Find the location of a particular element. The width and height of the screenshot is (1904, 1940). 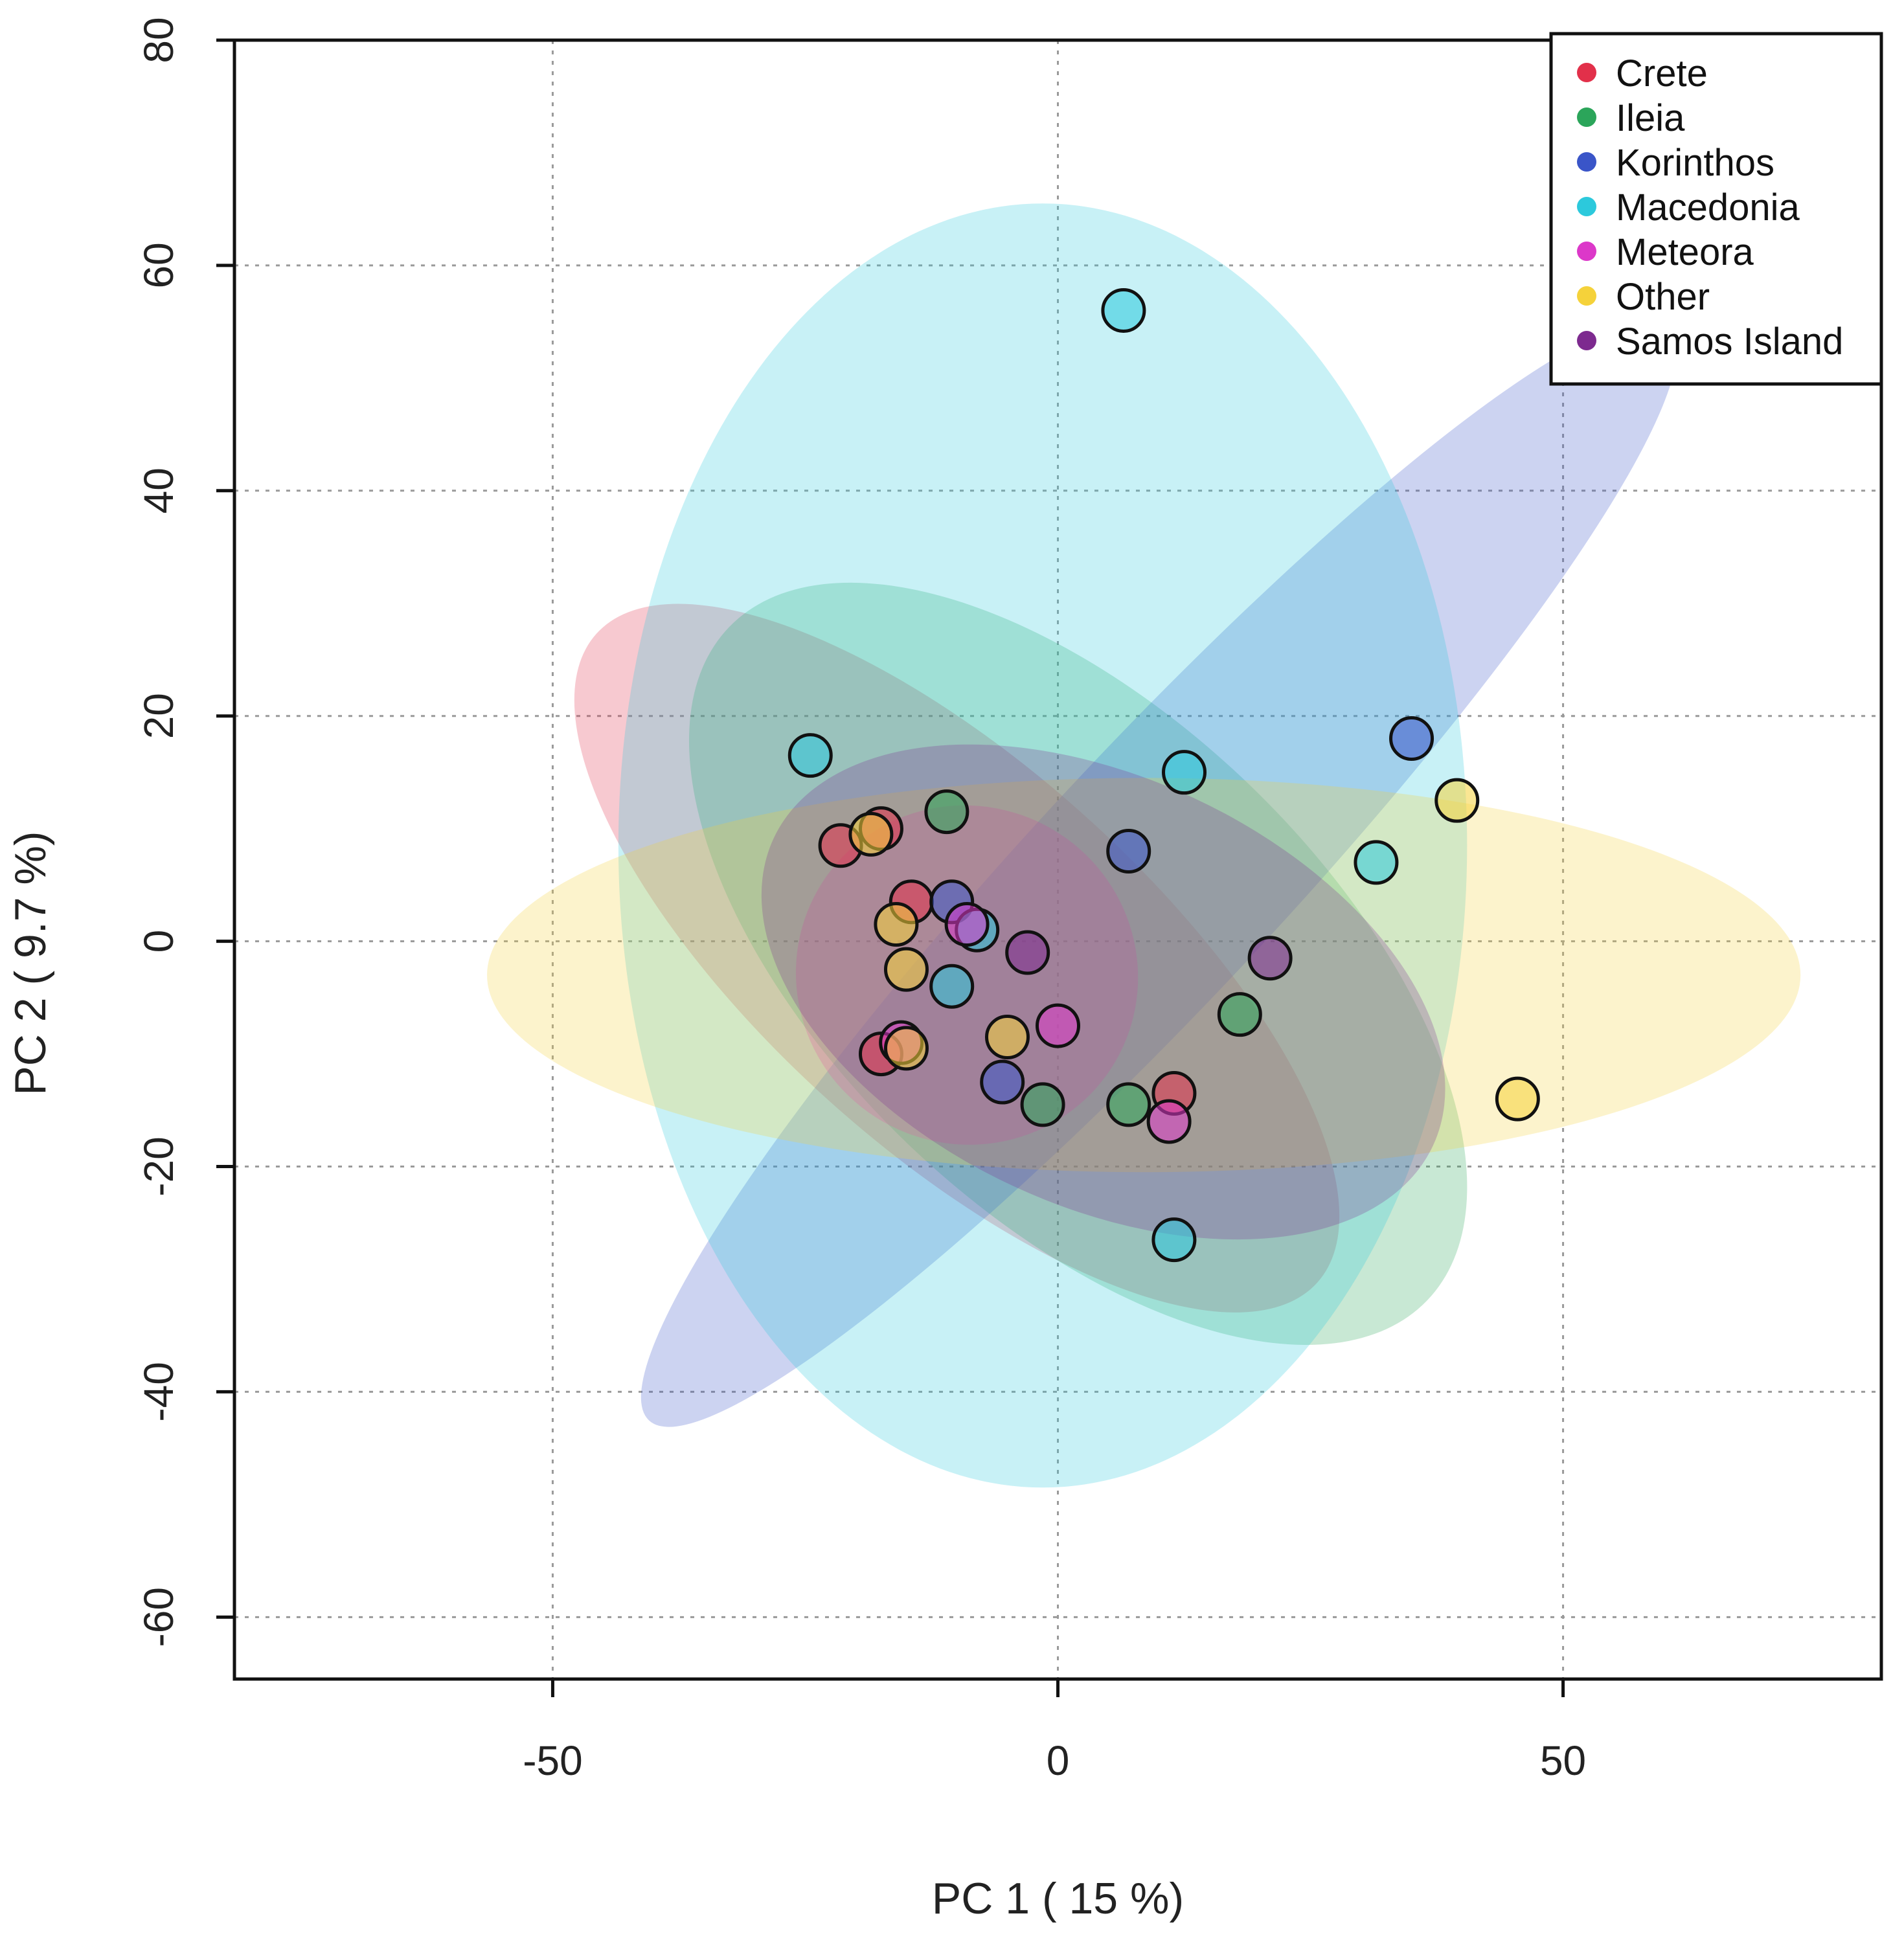

y-tick-label: -40 is located at coordinates (158, 1392).